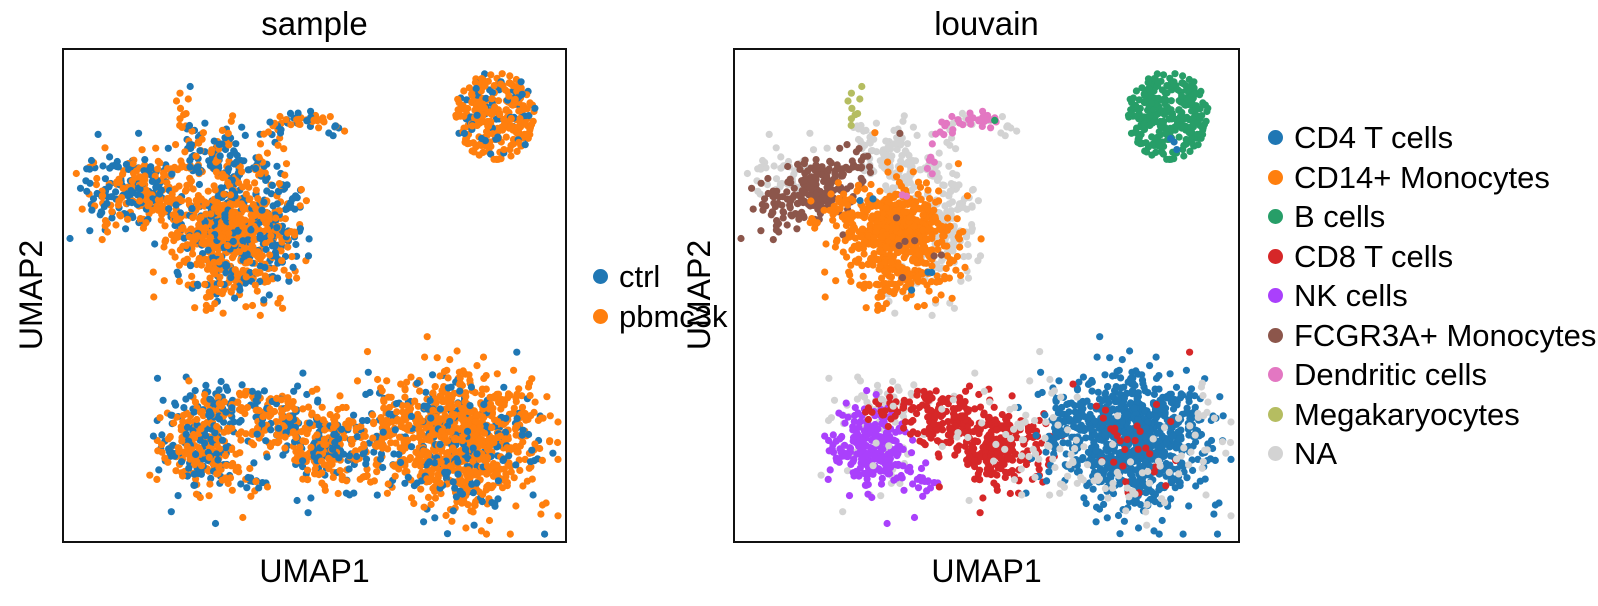  What do you see at coordinates (1390, 375) in the screenshot?
I see `legend-item-label: Dendritic cells` at bounding box center [1390, 375].